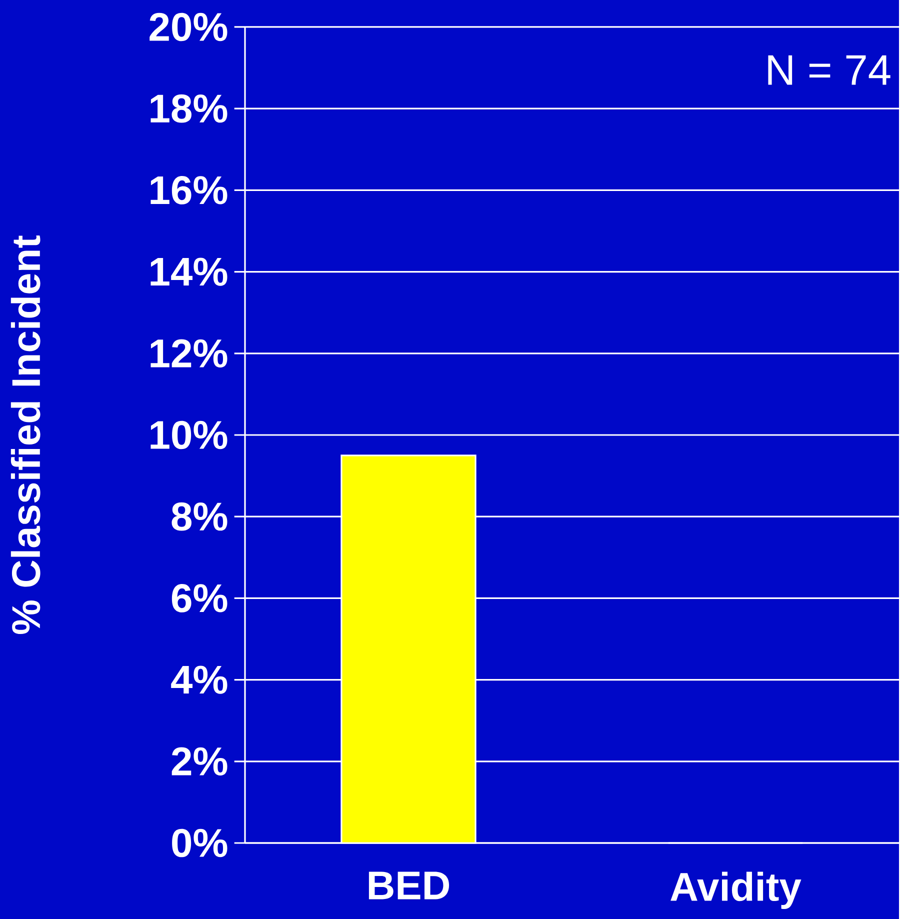  Describe the element at coordinates (200, 598) in the screenshot. I see `y-tick-label: 6%` at that location.